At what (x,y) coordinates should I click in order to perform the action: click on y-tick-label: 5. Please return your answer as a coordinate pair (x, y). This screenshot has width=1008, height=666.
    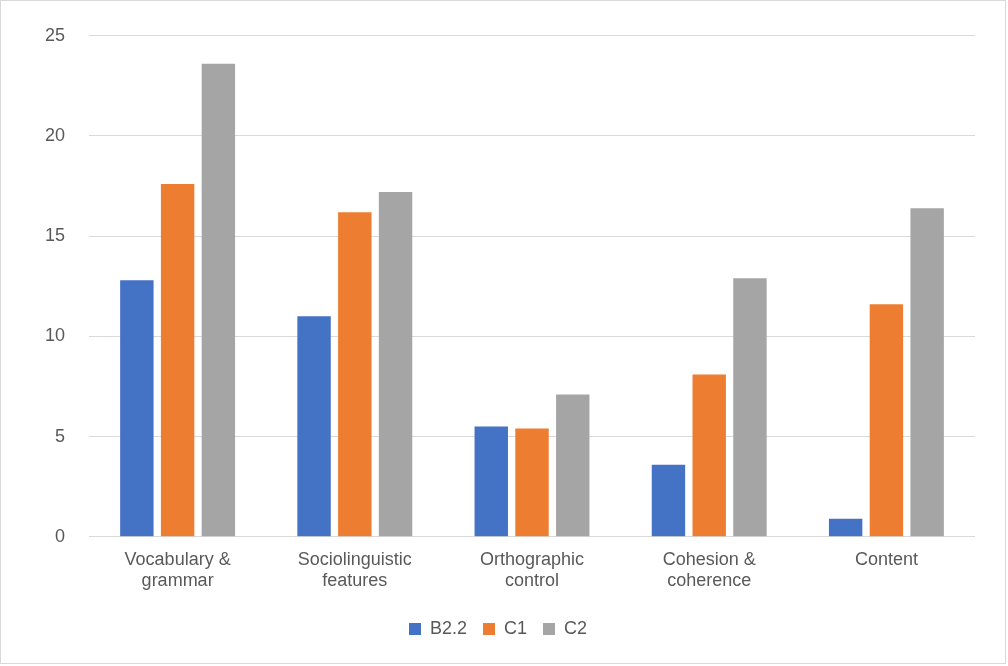
    Looking at the image, I should click on (60, 435).